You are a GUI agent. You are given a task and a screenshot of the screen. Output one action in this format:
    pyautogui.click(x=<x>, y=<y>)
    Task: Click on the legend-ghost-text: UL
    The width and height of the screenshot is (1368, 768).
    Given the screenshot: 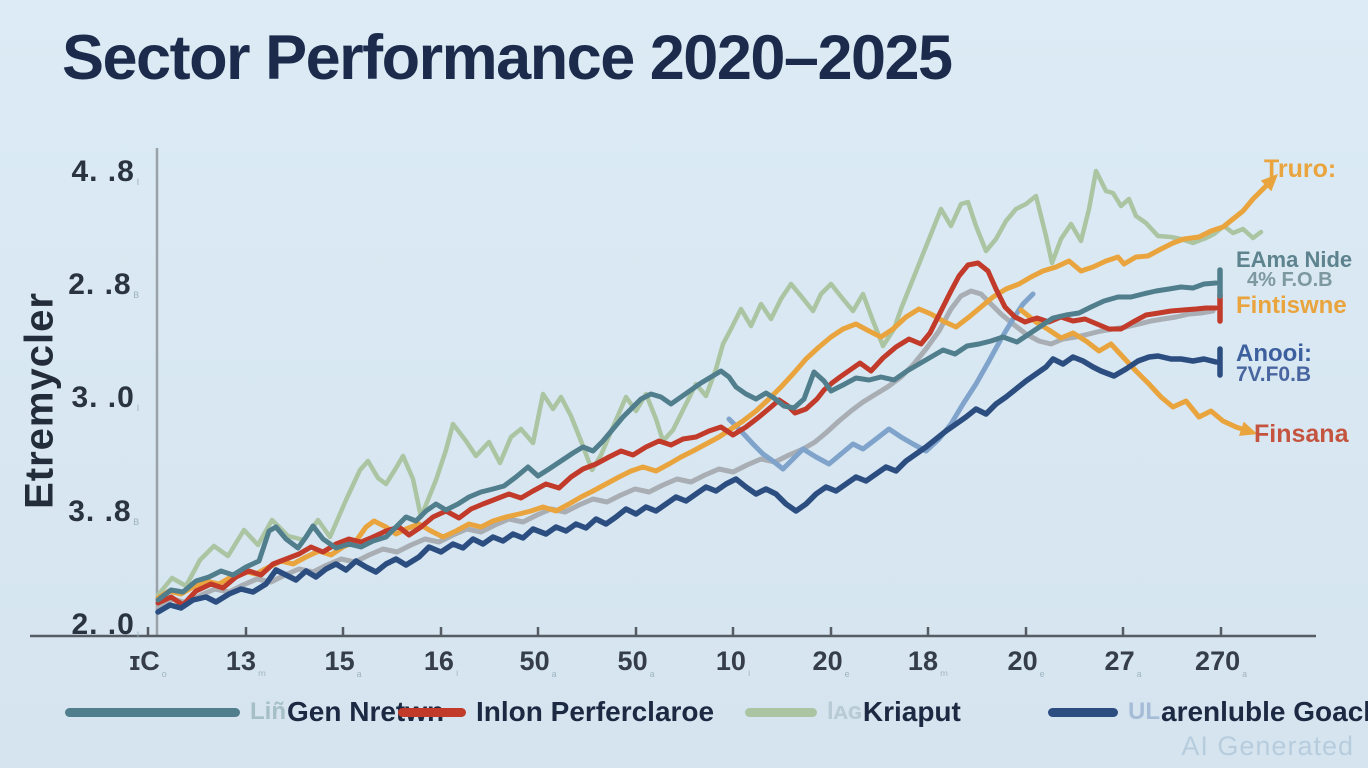 What is the action you would take?
    pyautogui.click(x=1144, y=711)
    